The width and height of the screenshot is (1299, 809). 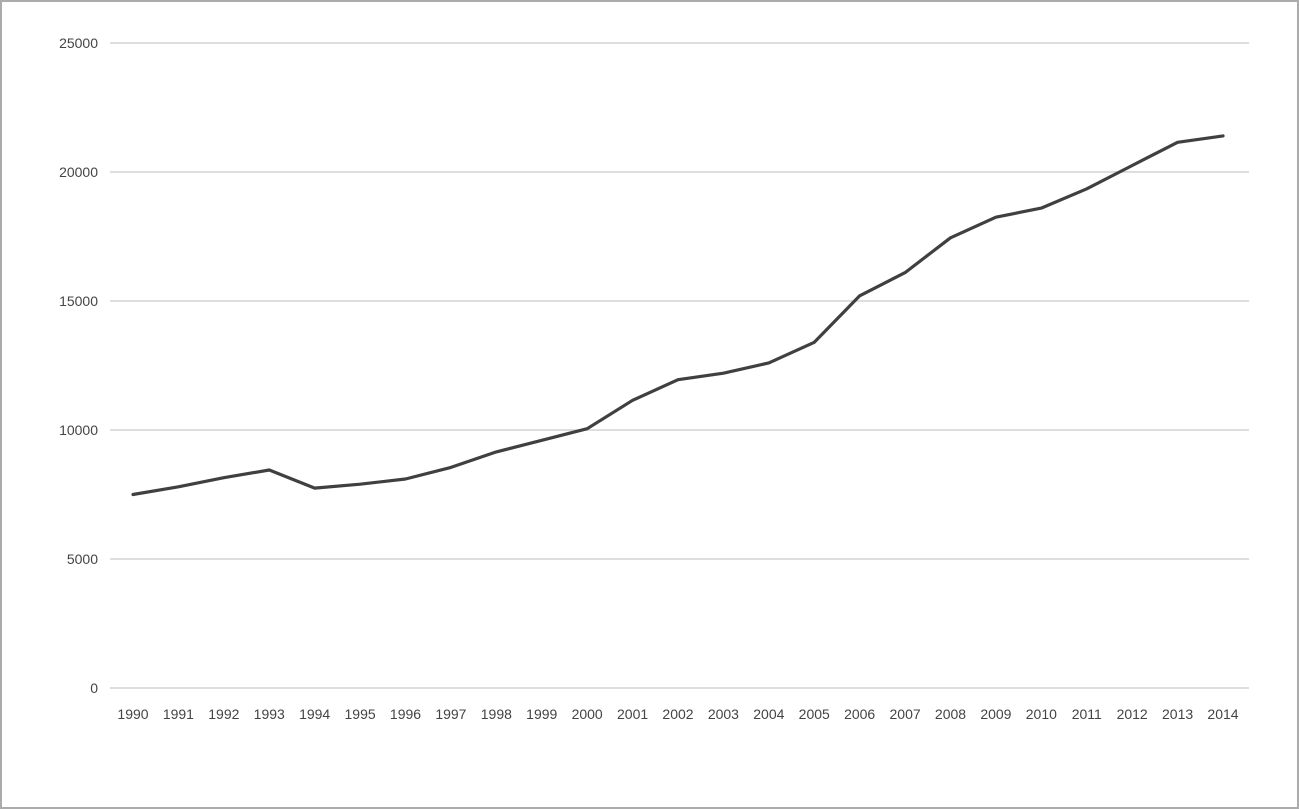 What do you see at coordinates (450, 714) in the screenshot?
I see `x-tick-label: 1997` at bounding box center [450, 714].